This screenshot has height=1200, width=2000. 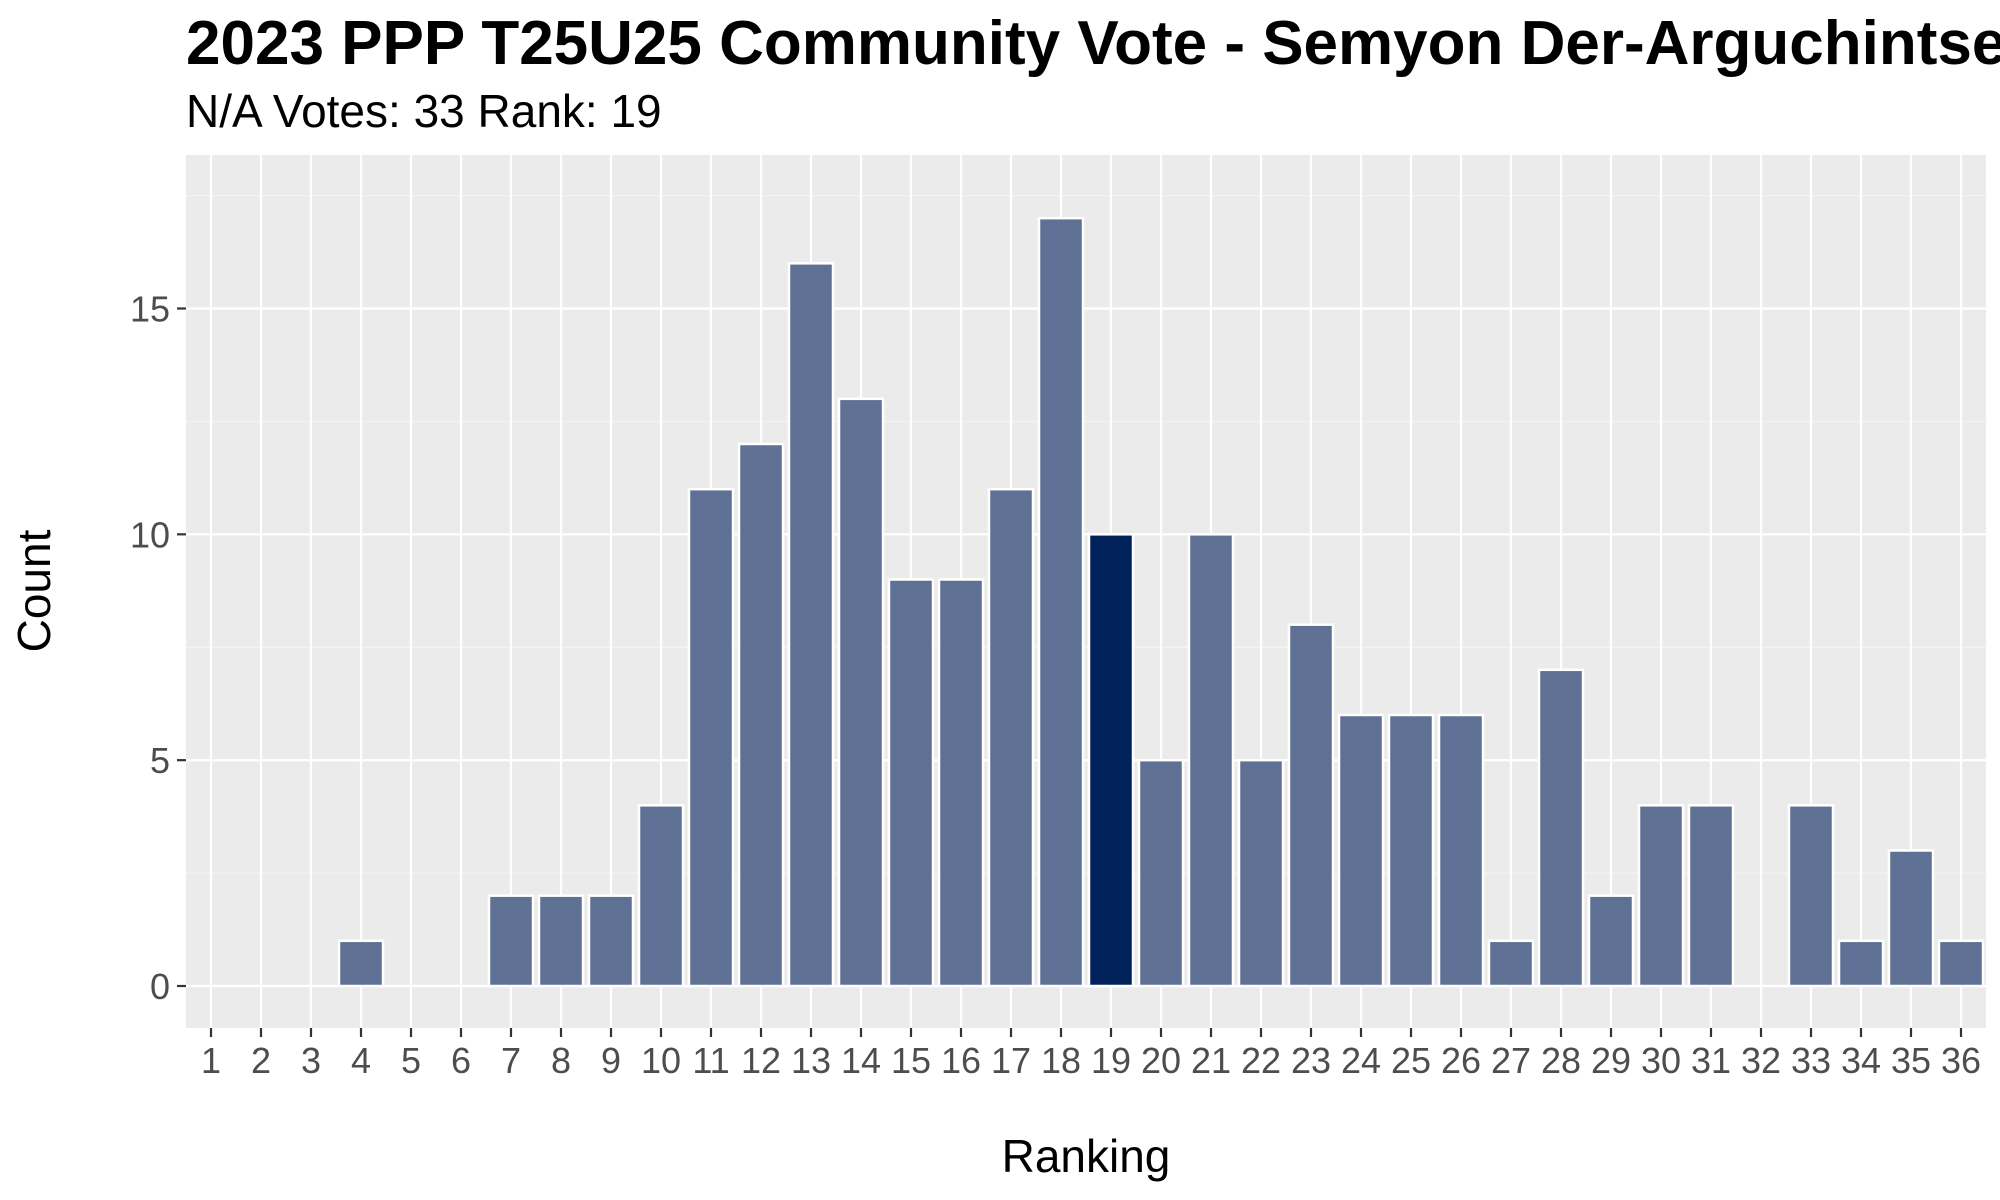 What do you see at coordinates (1361, 1060) in the screenshot?
I see `x-tick-label: 24` at bounding box center [1361, 1060].